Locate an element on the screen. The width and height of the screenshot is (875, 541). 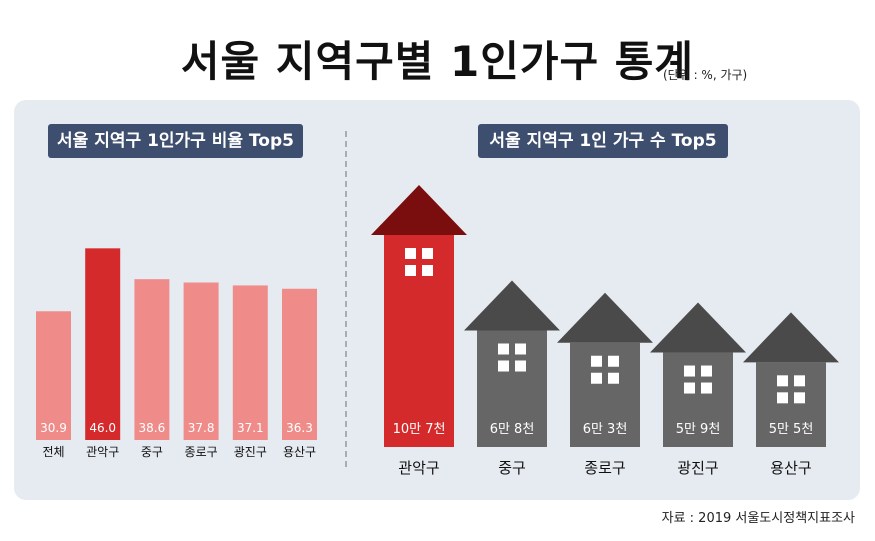
house-value-label-0: 10만 7천 is located at coordinates (419, 429).